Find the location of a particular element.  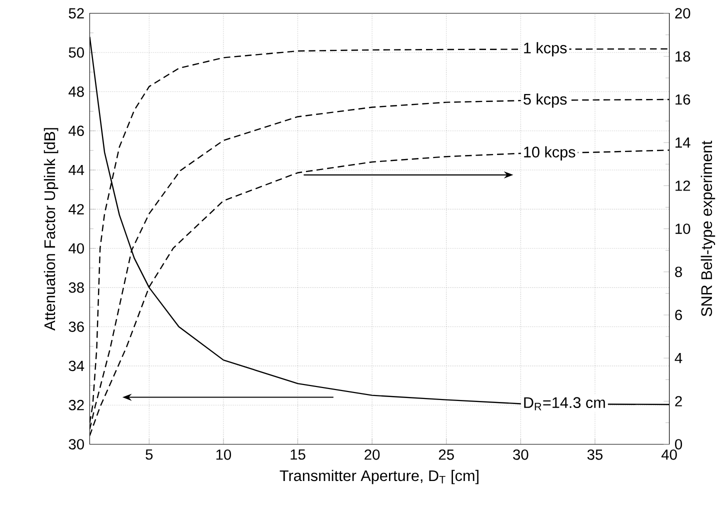

y-axis-title: Attenuation Factor Uplink [dB] is located at coordinates (51, 229).